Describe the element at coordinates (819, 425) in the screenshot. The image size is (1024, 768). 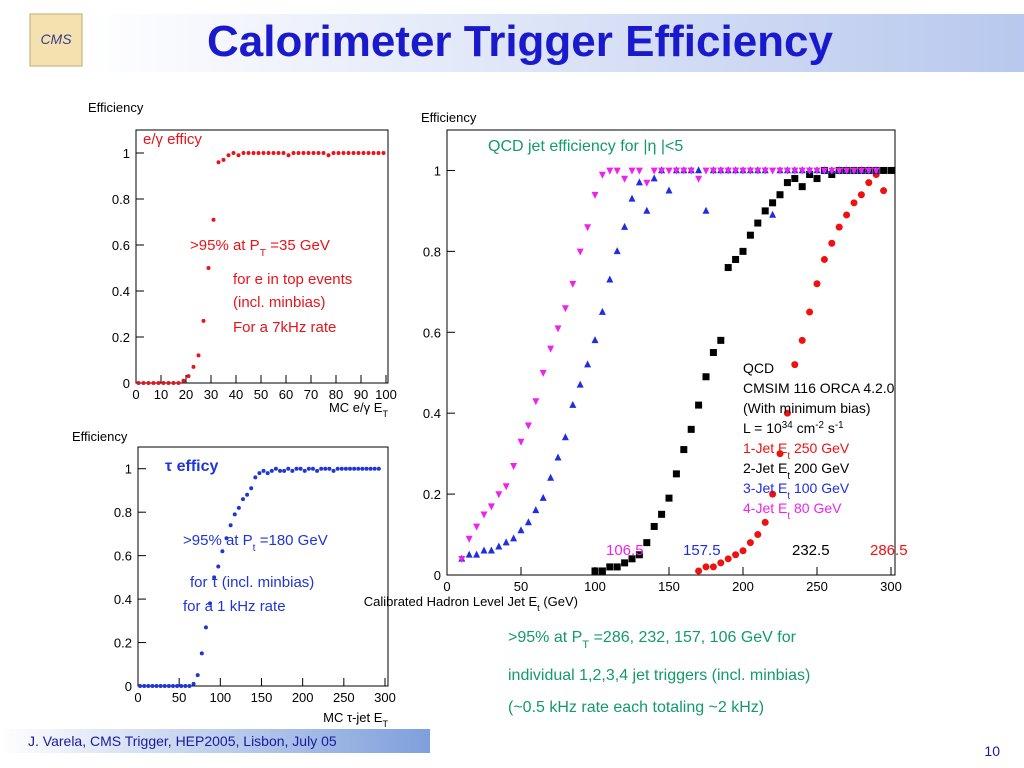
I see `text-part: -2` at that location.